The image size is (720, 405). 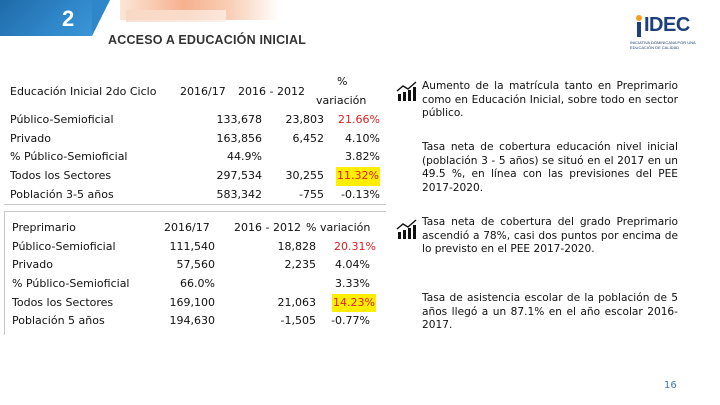 I want to click on inicial-header-col2: 2016 - 2012, so click(x=271, y=91).